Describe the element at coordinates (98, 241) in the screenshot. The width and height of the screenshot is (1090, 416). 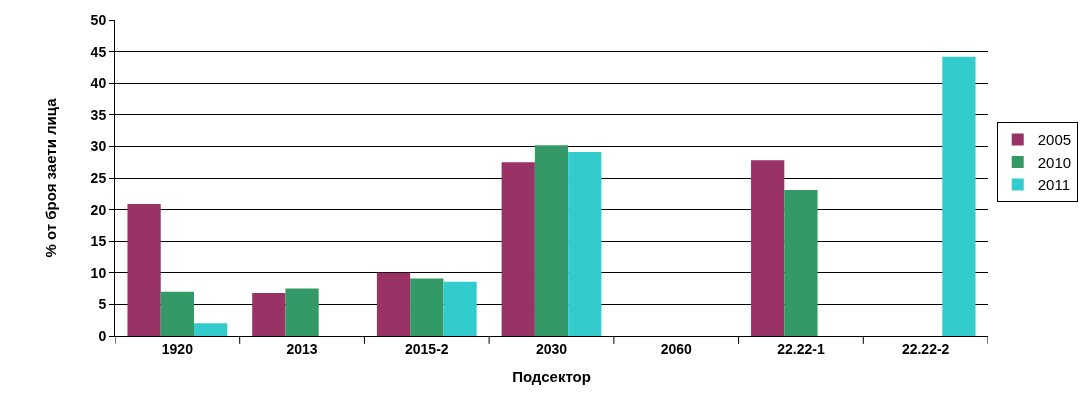
I see `y-tick-label: 15` at that location.